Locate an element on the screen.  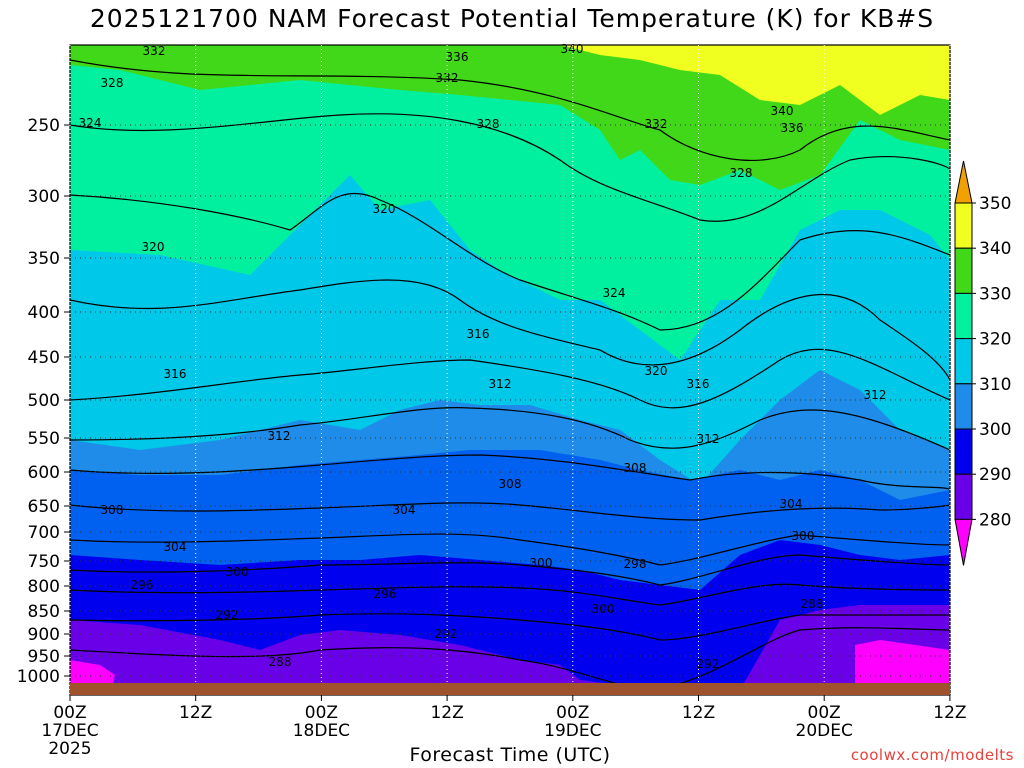
y-tick-label: 450 is located at coordinates (44, 358).